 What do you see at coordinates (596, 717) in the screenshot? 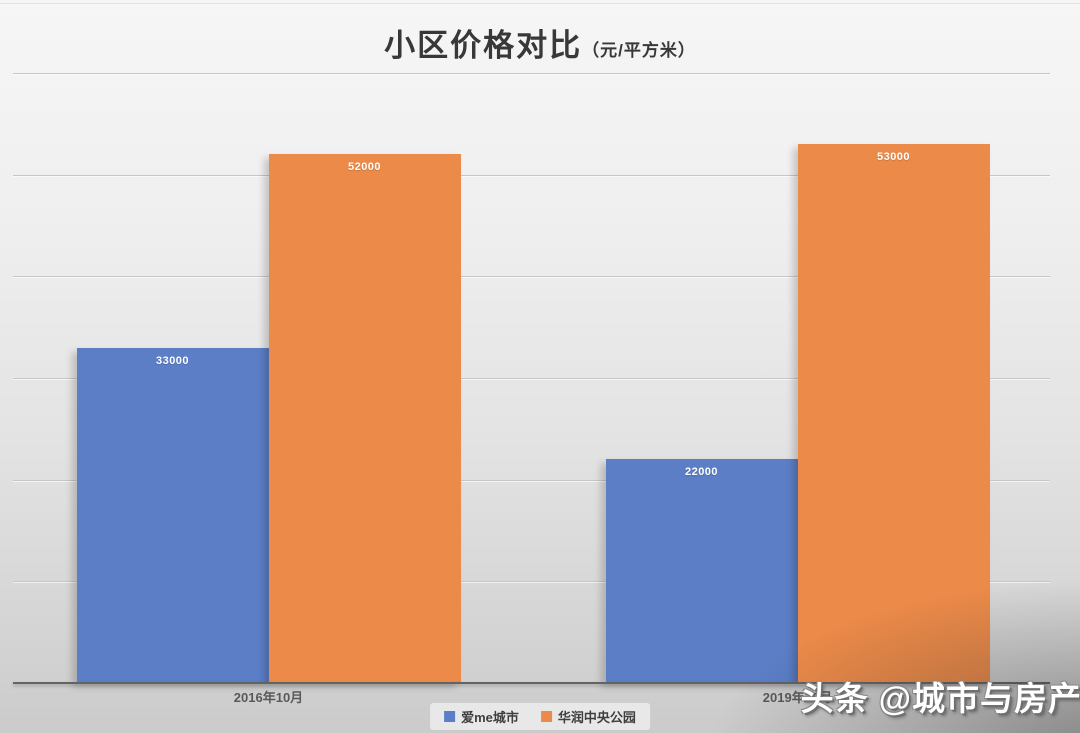
I see `legend-label-1: 华润中央公园` at bounding box center [596, 717].